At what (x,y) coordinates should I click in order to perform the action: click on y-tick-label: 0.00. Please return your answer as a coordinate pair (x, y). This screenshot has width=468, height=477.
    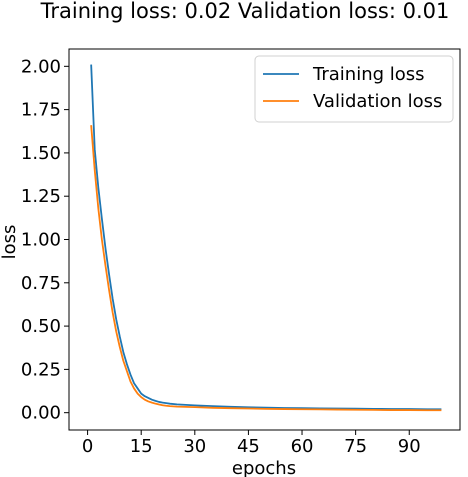
    Looking at the image, I should click on (41, 413).